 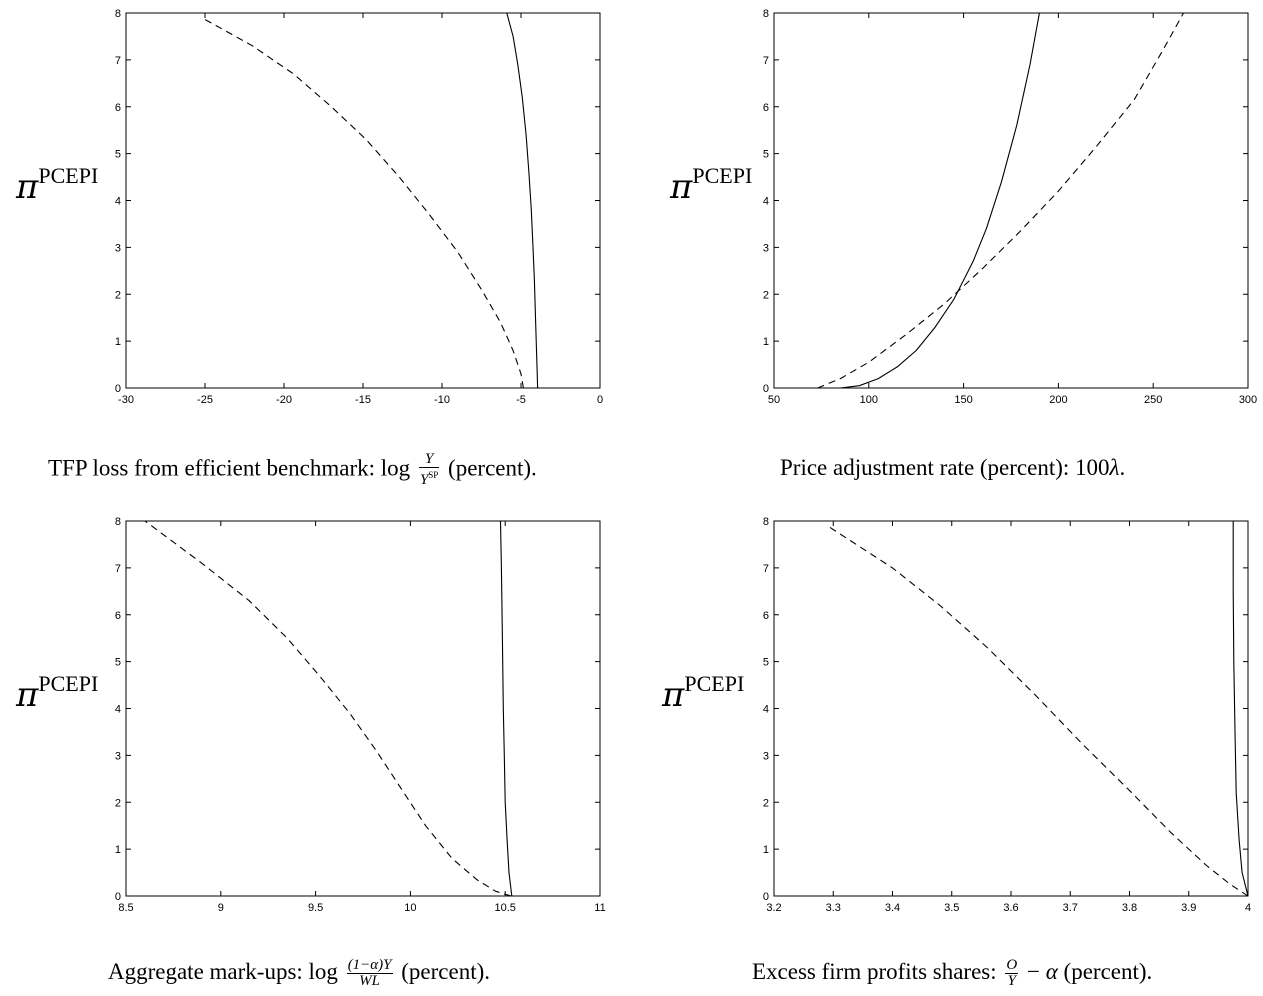 I want to click on x-tick-label: 3.7, so click(x=1070, y=908).